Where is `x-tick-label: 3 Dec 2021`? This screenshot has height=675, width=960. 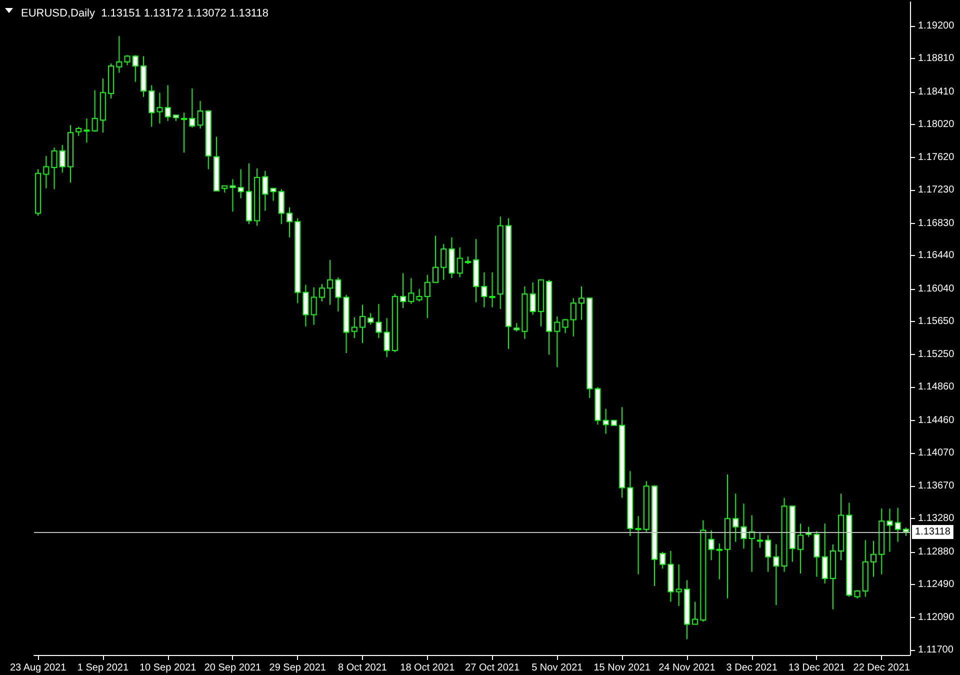
x-tick-label: 3 Dec 2021 is located at coordinates (752, 668).